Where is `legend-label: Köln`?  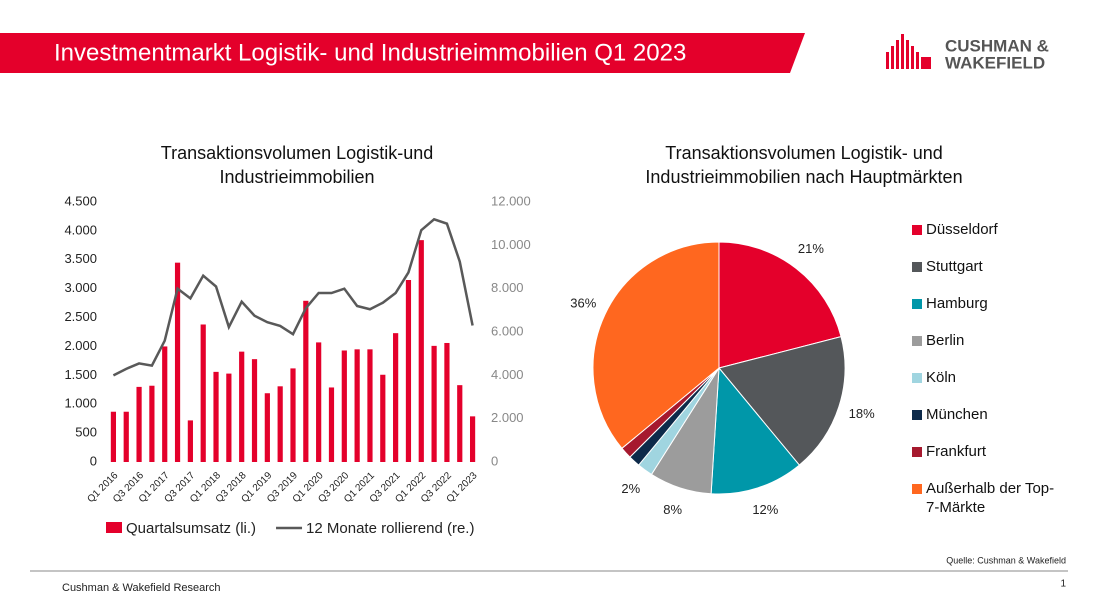 legend-label: Köln is located at coordinates (941, 377).